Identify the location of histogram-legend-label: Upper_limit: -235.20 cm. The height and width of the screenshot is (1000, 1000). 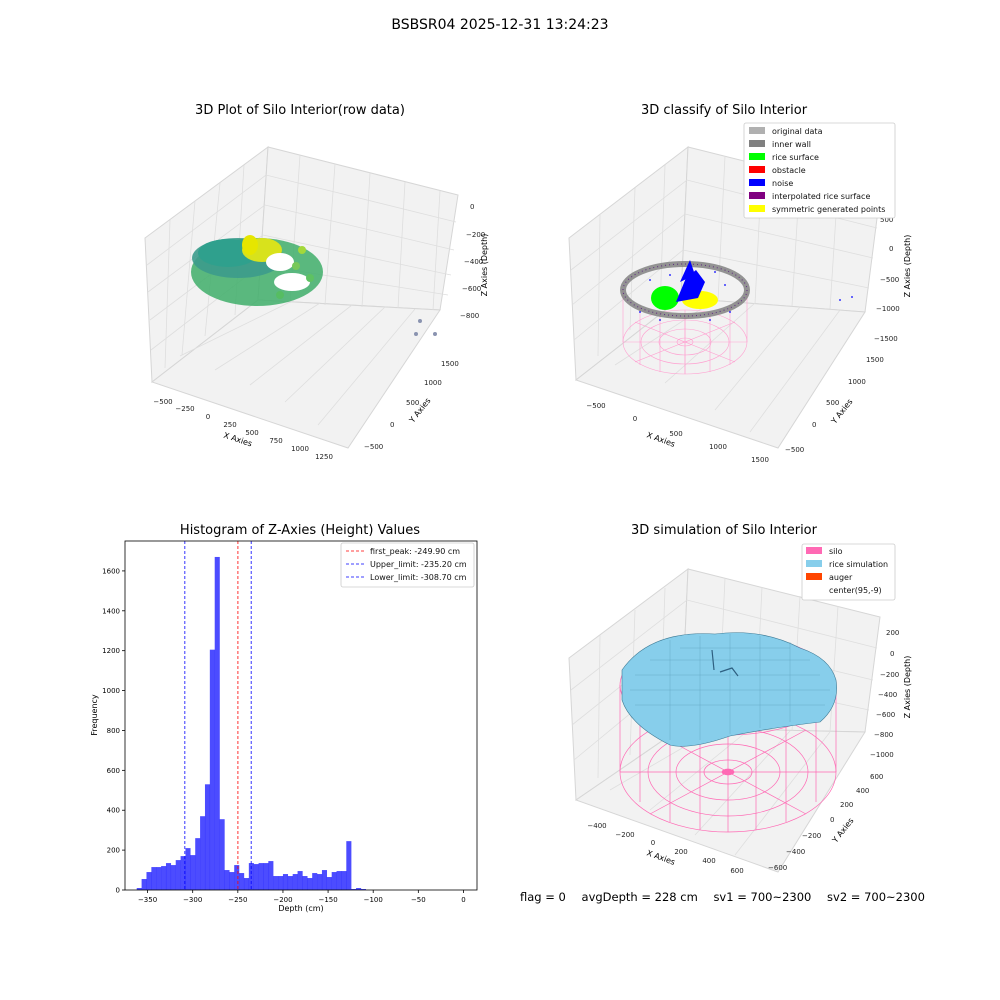
(418, 564).